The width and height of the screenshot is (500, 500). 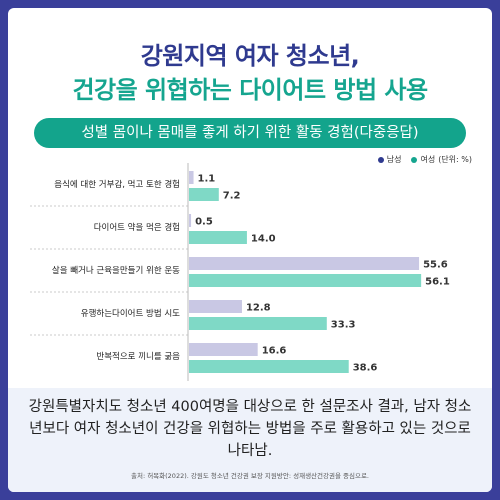 I want to click on value-label-female: 56.1, so click(x=437, y=282).